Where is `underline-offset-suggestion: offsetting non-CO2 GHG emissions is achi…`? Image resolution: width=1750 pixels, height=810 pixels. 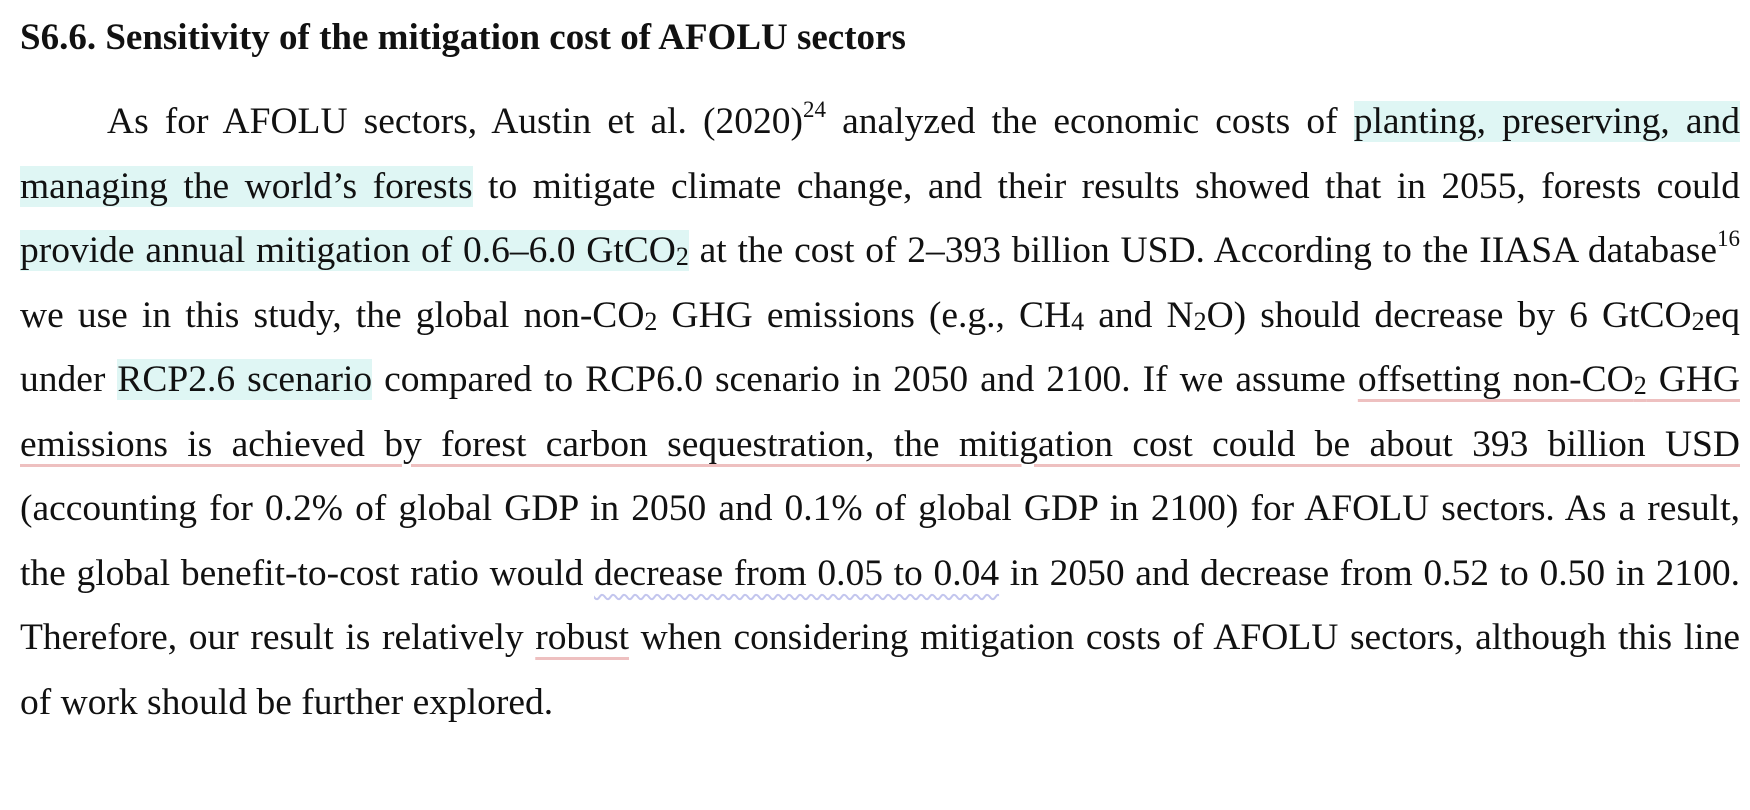 underline-offset-suggestion: offsetting non-CO2 GHG emissions is achi… is located at coordinates (880, 412).